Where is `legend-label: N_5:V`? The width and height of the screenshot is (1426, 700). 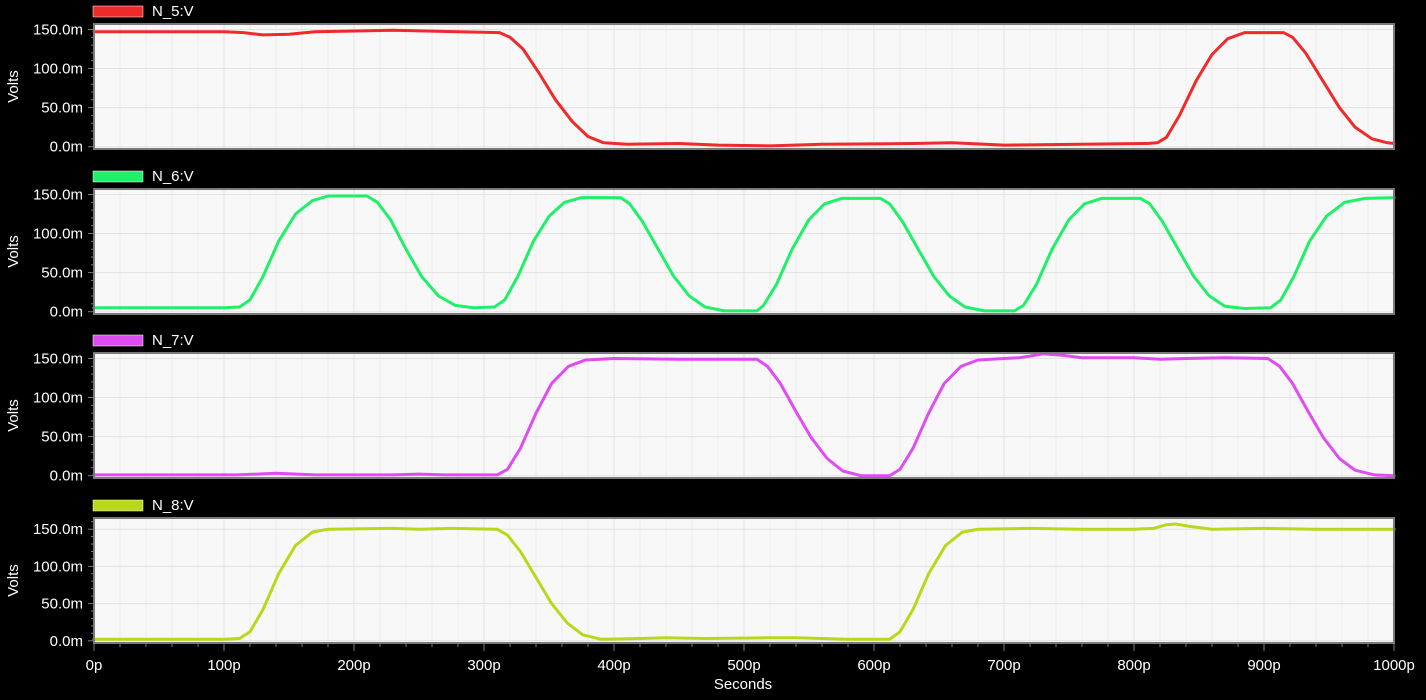 legend-label: N_5:V is located at coordinates (173, 11).